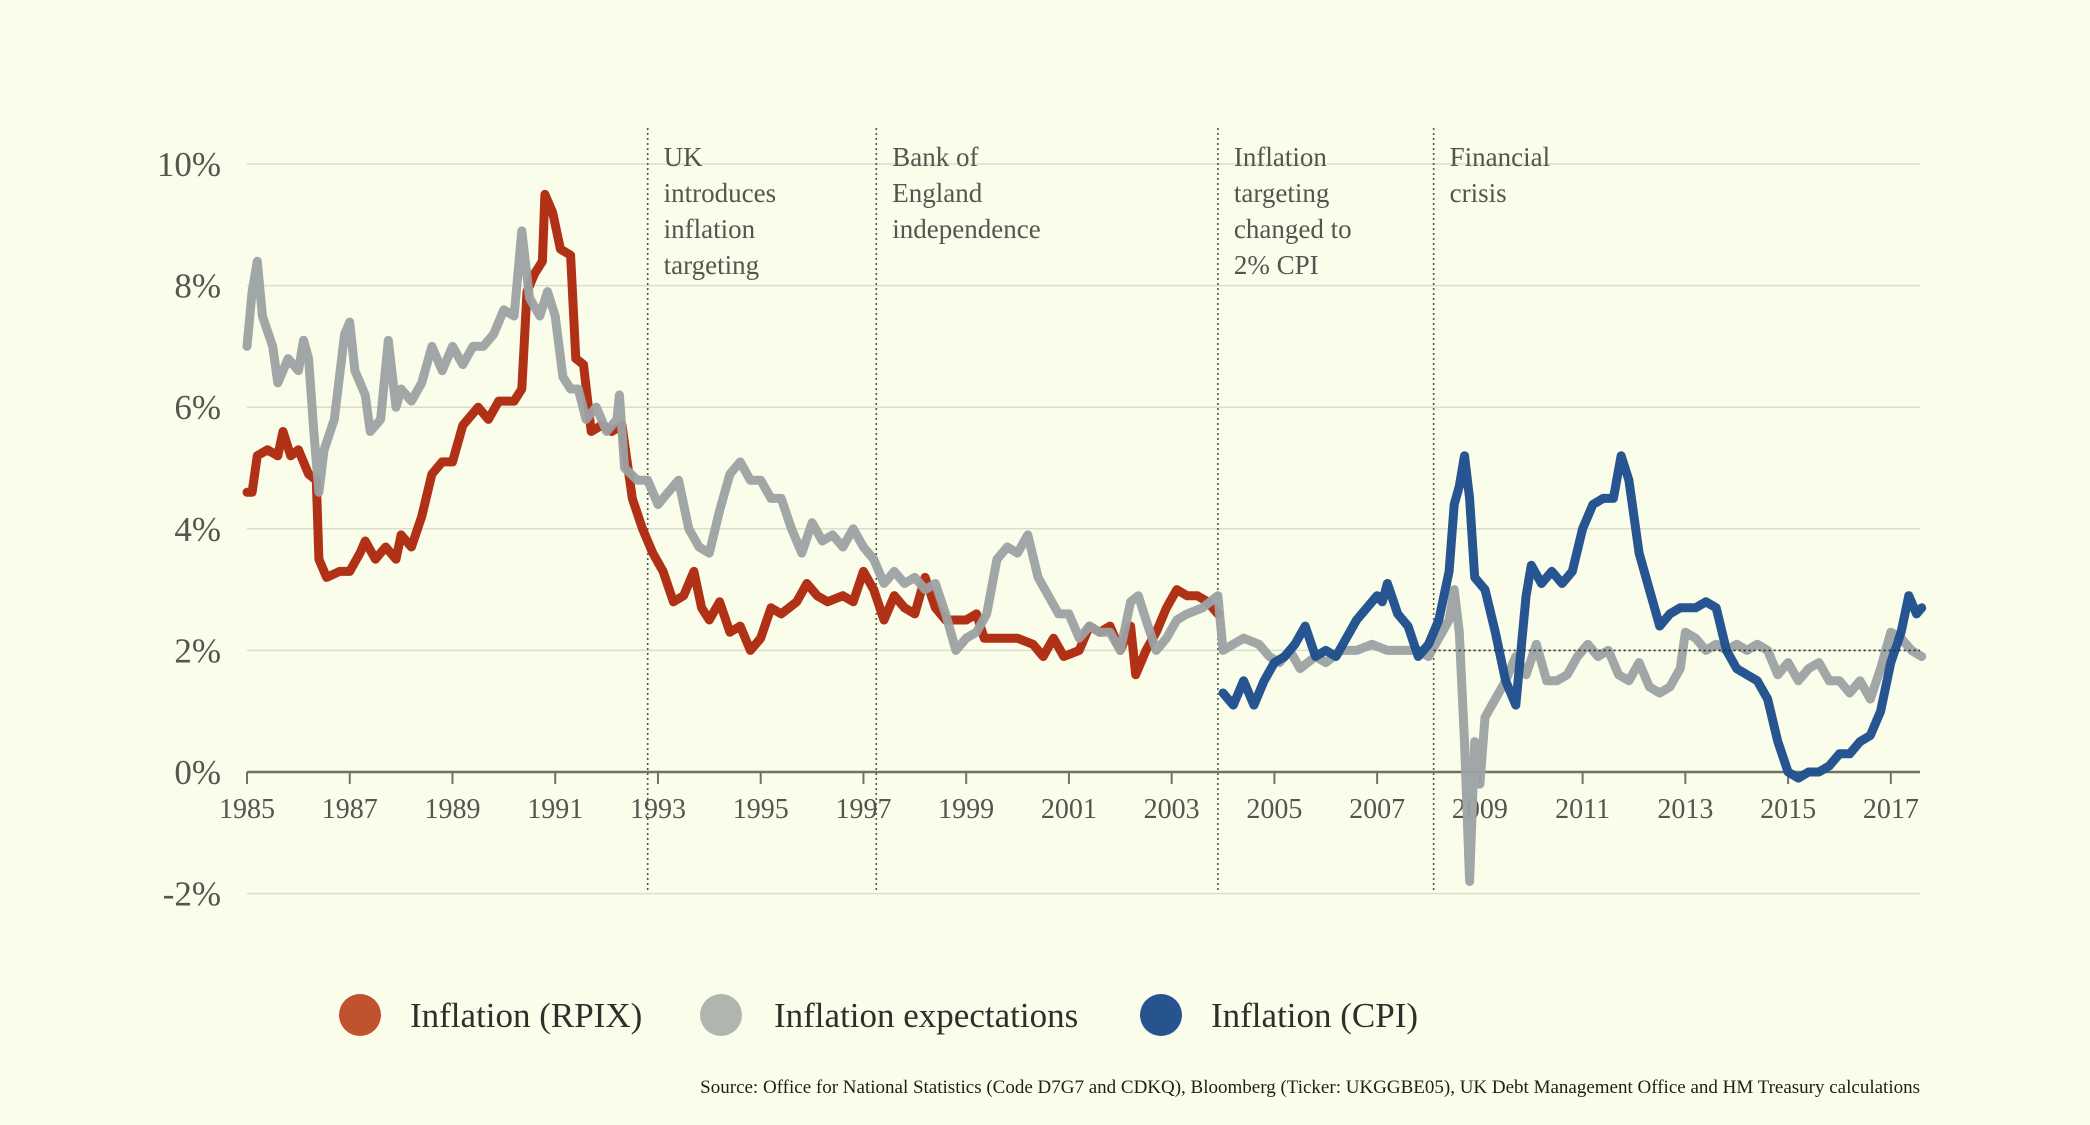 Image resolution: width=2090 pixels, height=1125 pixels. What do you see at coordinates (189, 164) in the screenshot?
I see `y-tick-label: 10%` at bounding box center [189, 164].